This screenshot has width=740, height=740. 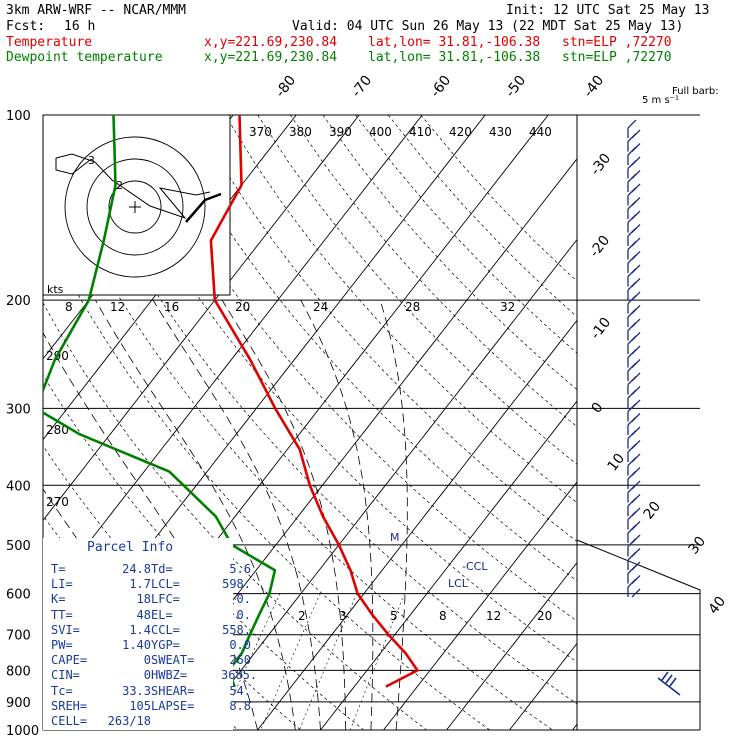 I want to click on parcel-info-value: 1.7, so click(x=140, y=584).